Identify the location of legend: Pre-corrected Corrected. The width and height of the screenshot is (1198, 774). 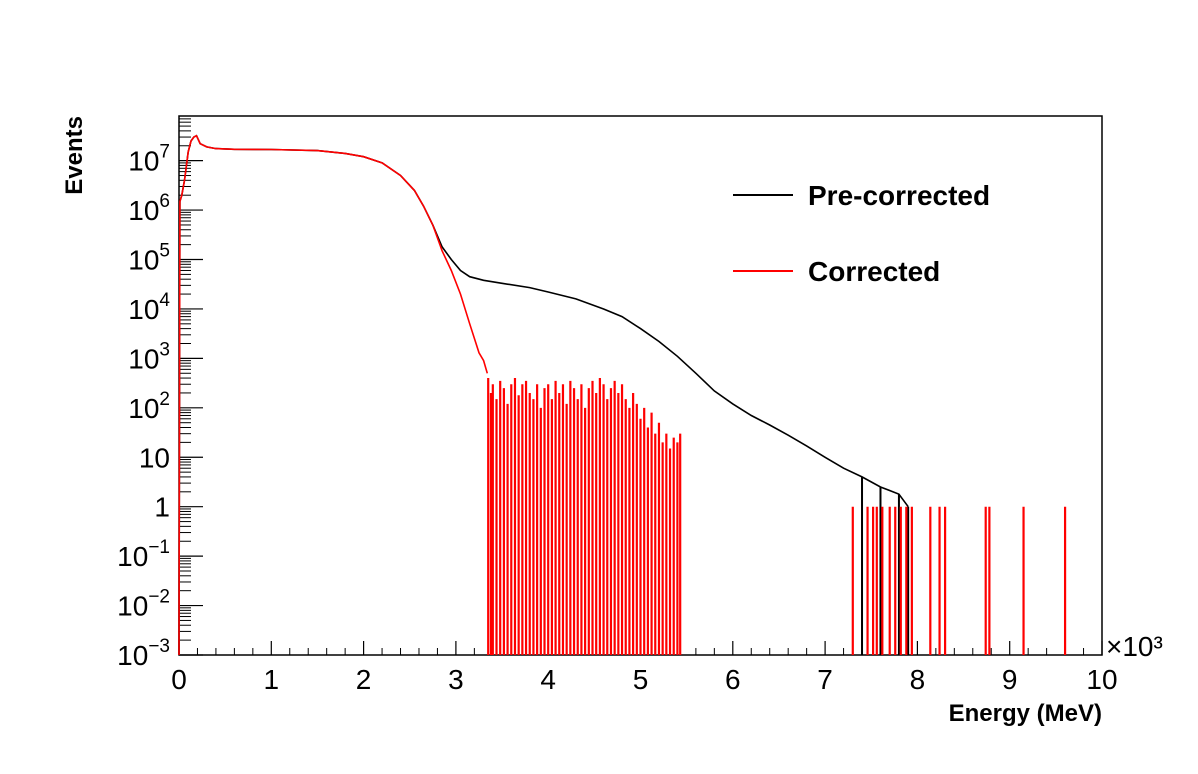
(861, 233).